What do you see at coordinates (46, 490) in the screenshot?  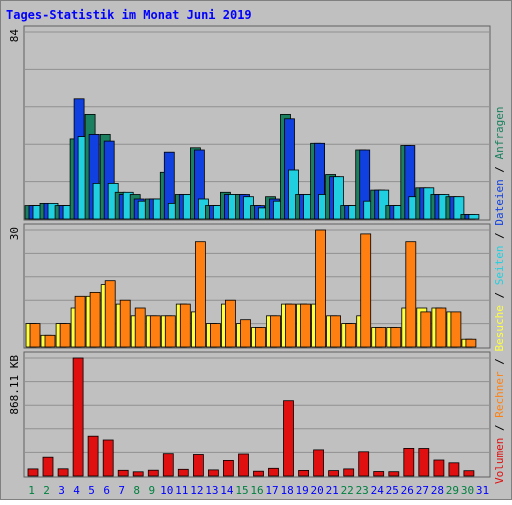 I see `x-tick-day-2: 2` at bounding box center [46, 490].